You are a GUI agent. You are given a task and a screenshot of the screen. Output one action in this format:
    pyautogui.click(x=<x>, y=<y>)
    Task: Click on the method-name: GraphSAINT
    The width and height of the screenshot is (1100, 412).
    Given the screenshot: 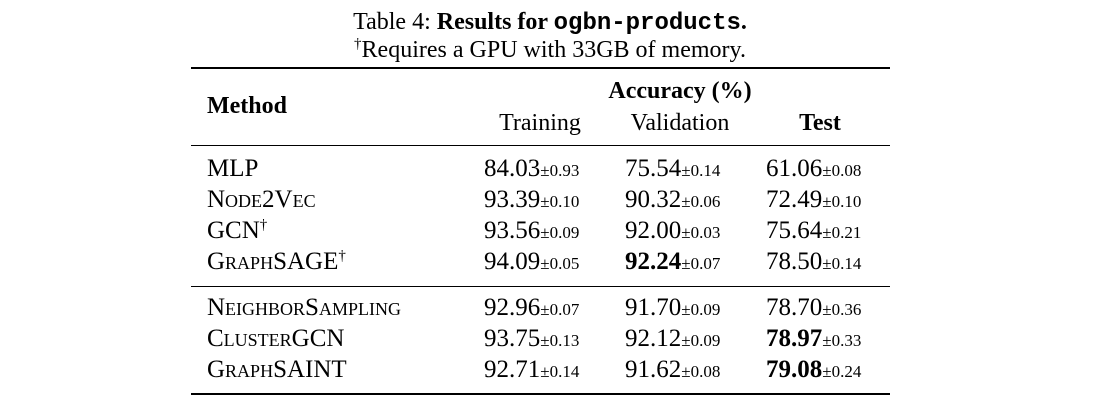 What is the action you would take?
    pyautogui.click(x=277, y=369)
    